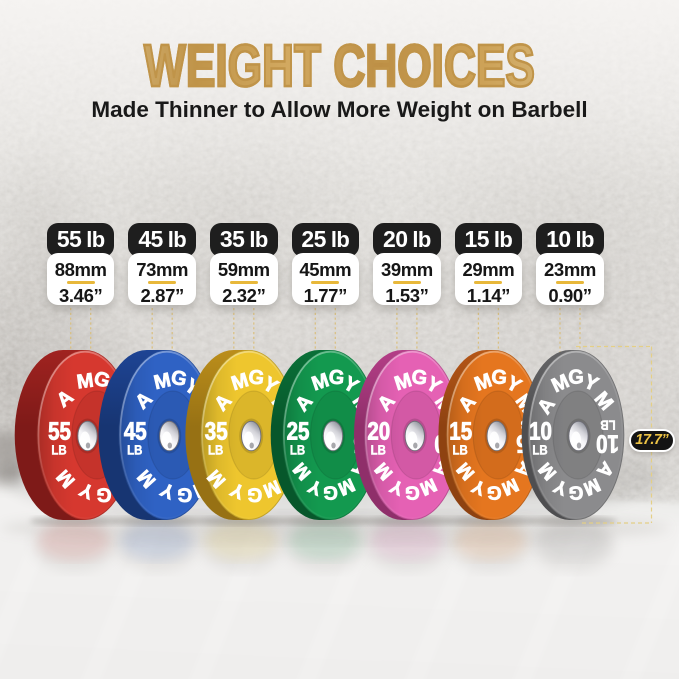 Image resolution: width=679 pixels, height=679 pixels. What do you see at coordinates (378, 432) in the screenshot?
I see `svg-text: 20` at bounding box center [378, 432].